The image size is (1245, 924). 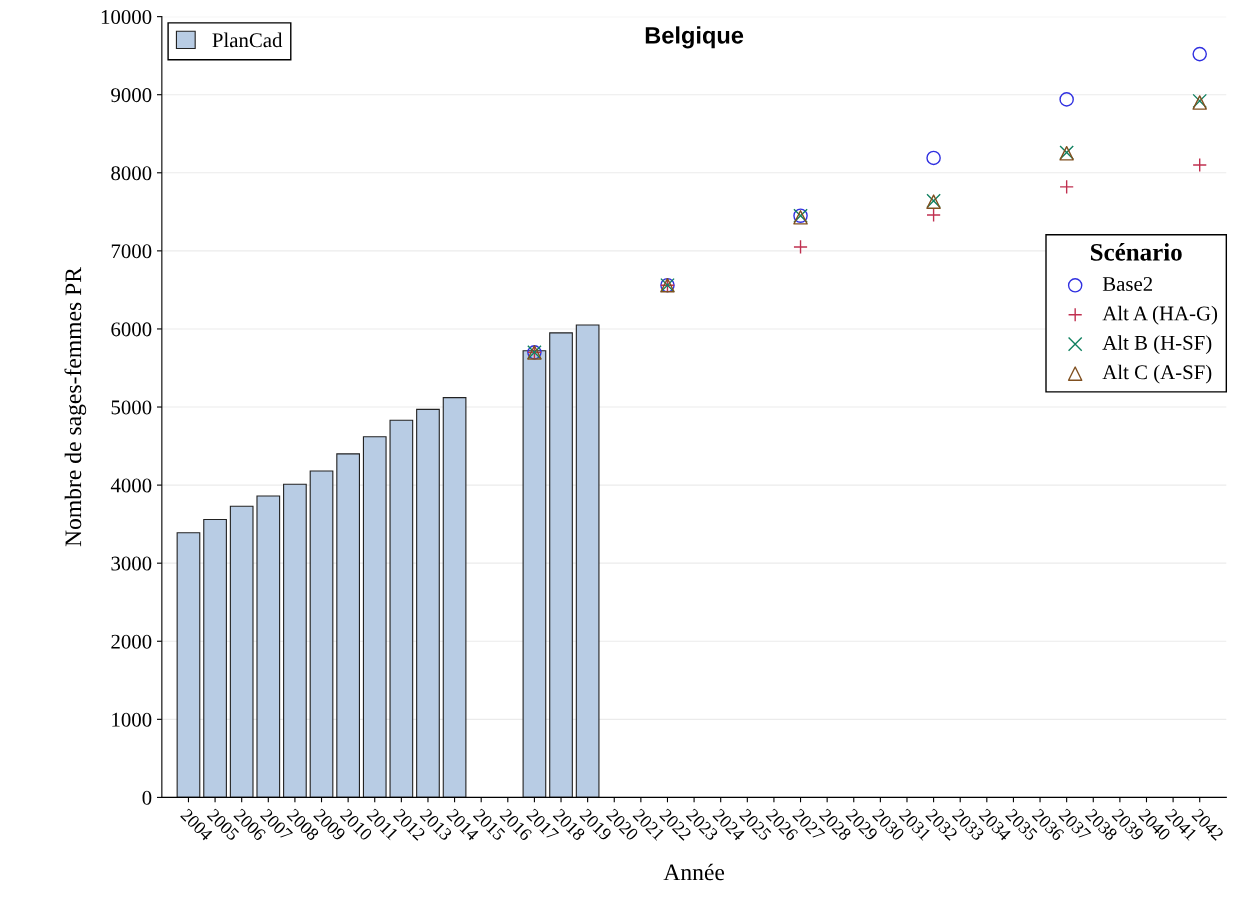 What do you see at coordinates (131, 173) in the screenshot?
I see `y-tick-label: 8000` at bounding box center [131, 173].